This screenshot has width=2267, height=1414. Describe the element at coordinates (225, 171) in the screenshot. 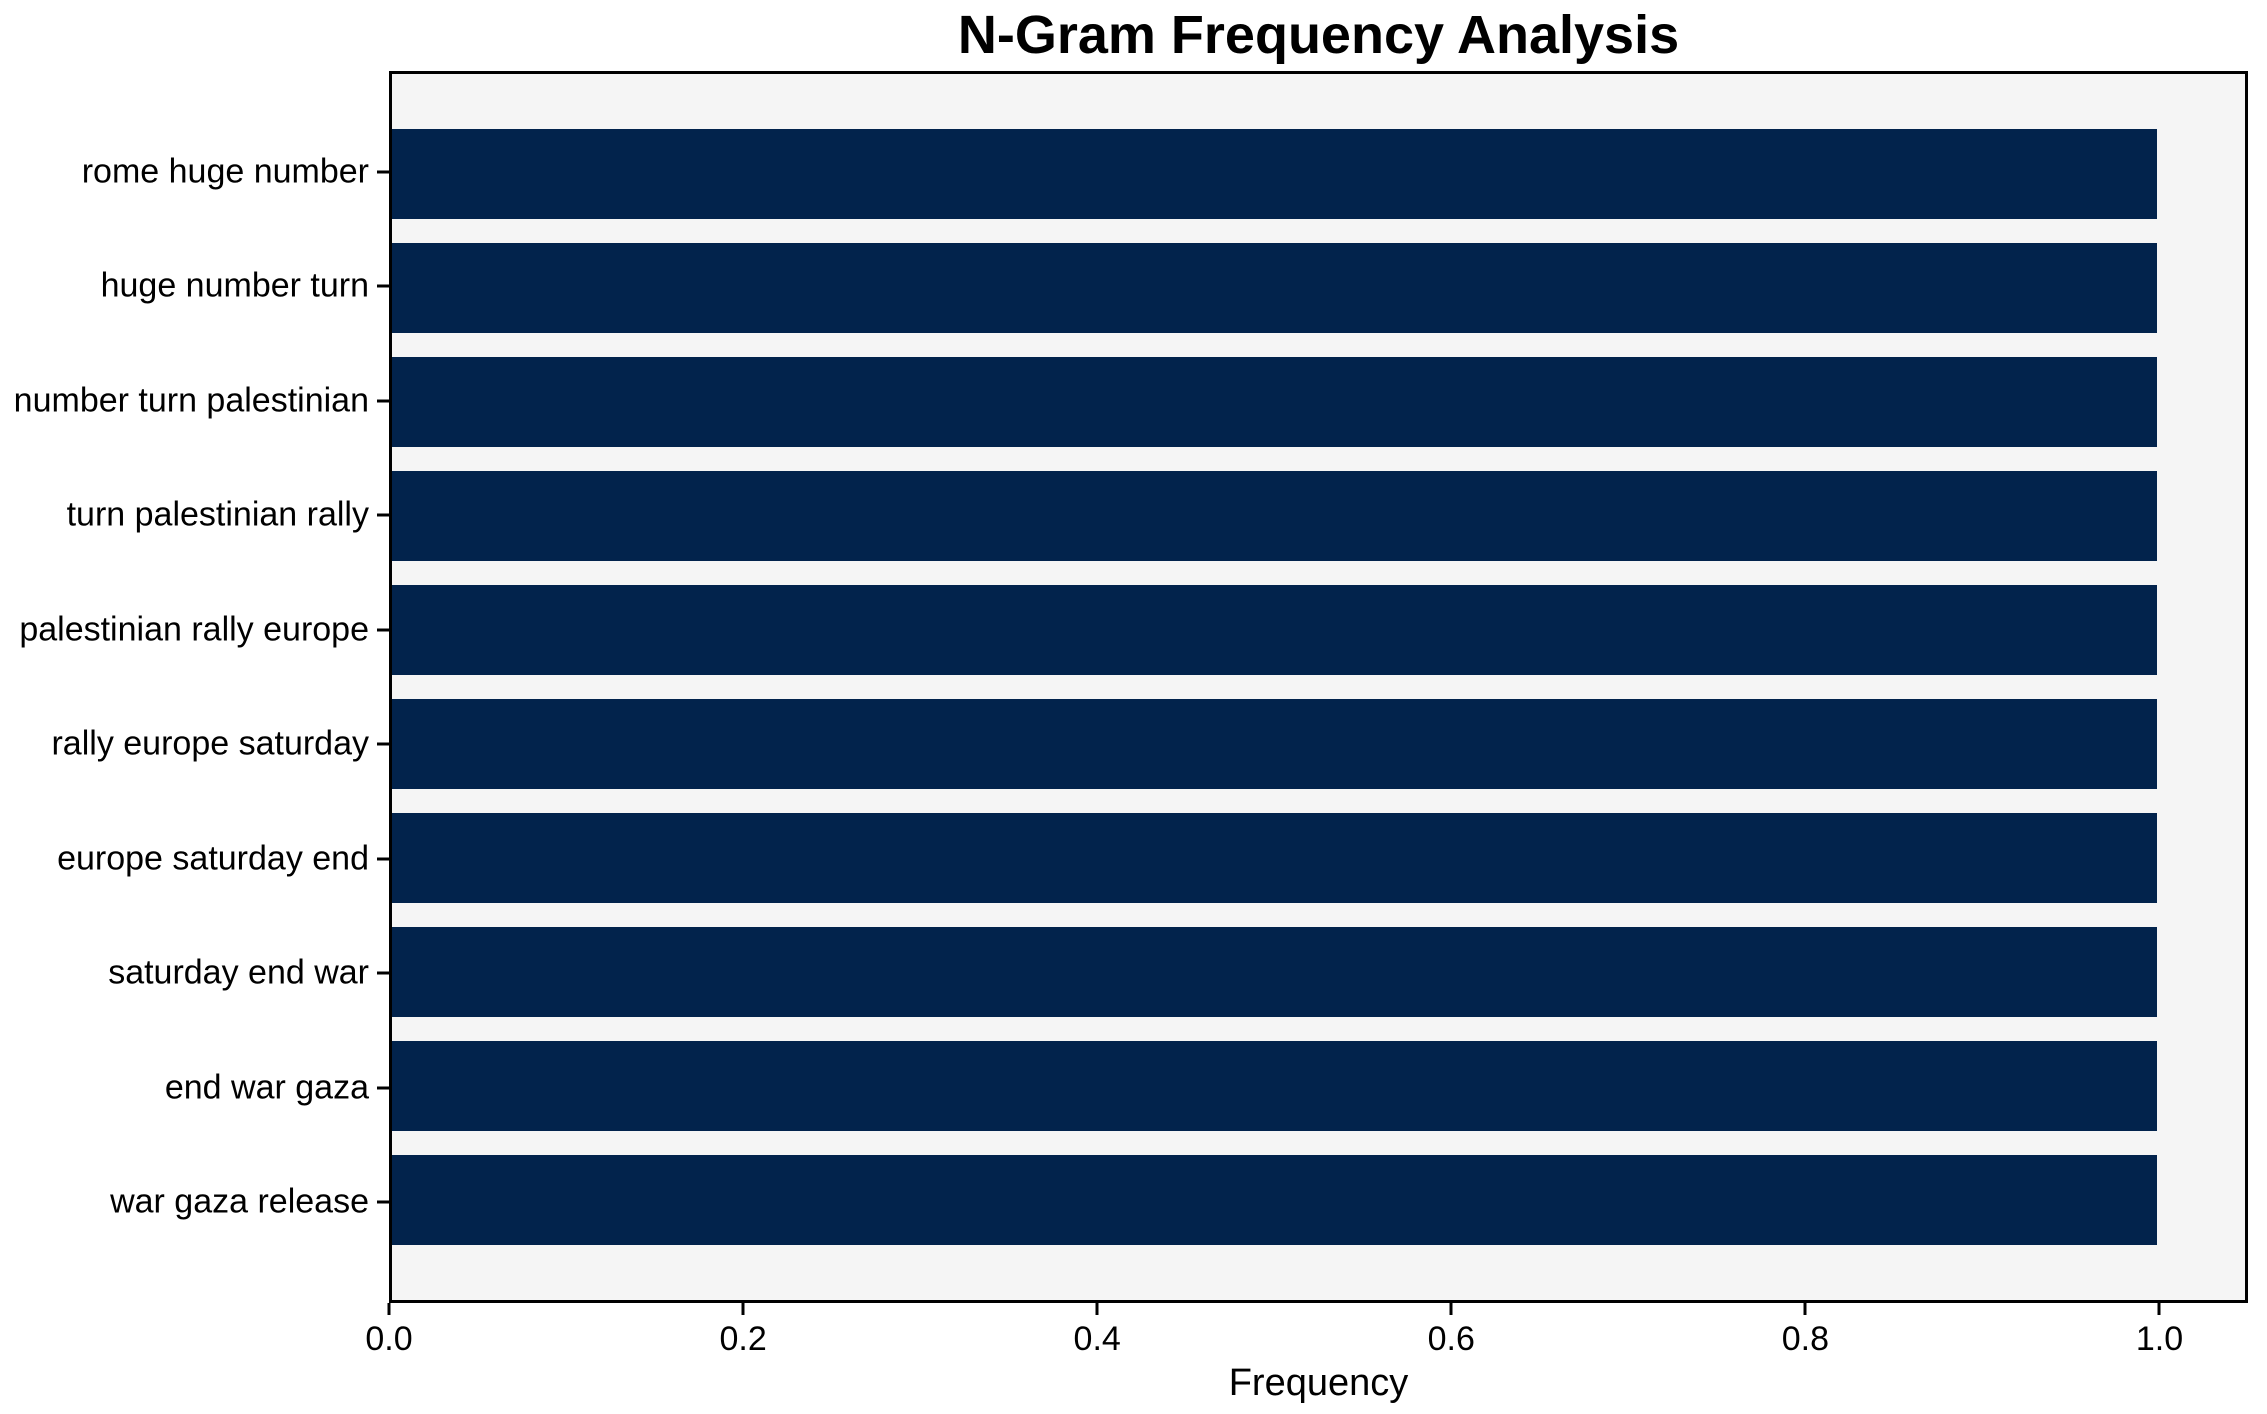

I see `y-tick-label: rome huge number` at that location.